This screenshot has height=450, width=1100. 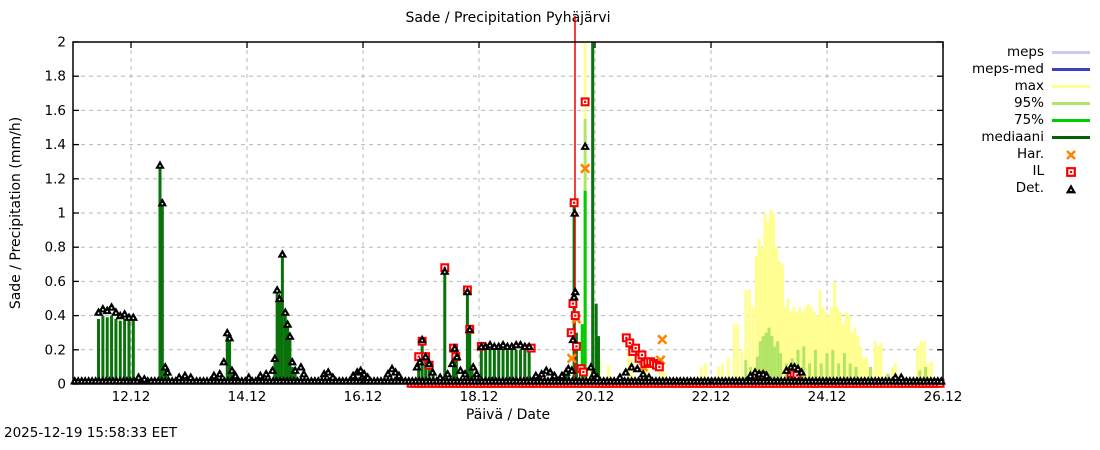 I want to click on x-tick-label: 20.12, so click(x=595, y=397).